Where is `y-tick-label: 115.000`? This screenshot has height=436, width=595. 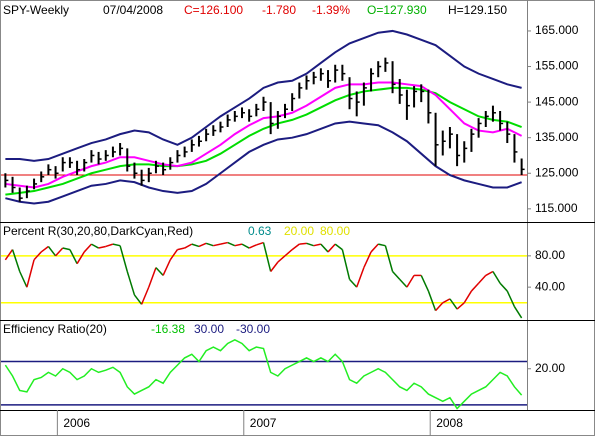
y-tick-label: 115.000 is located at coordinates (556, 208).